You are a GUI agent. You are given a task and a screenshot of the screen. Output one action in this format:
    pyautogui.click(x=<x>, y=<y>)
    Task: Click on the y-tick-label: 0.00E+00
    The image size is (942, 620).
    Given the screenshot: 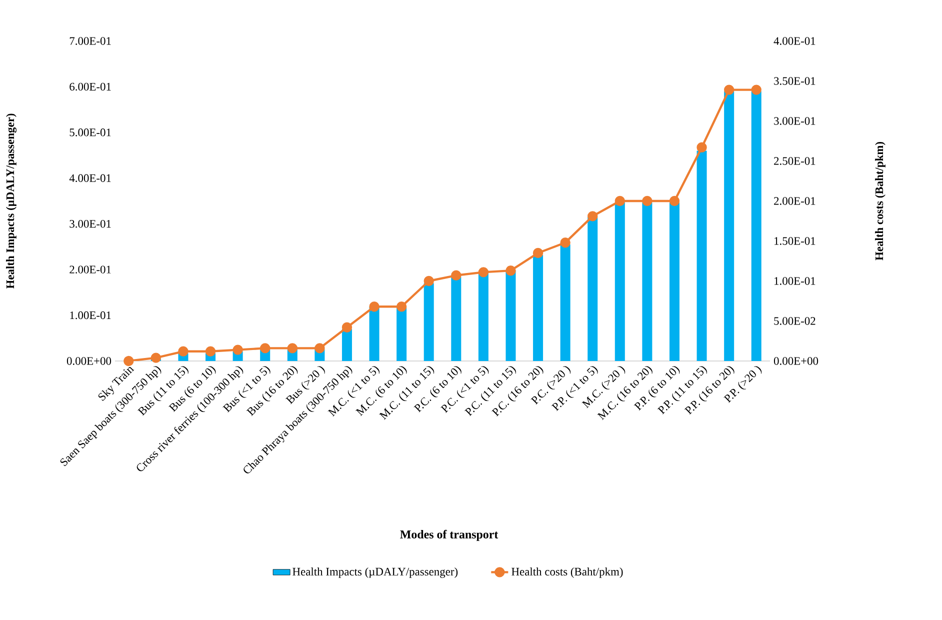 What is the action you would take?
    pyautogui.click(x=89, y=361)
    